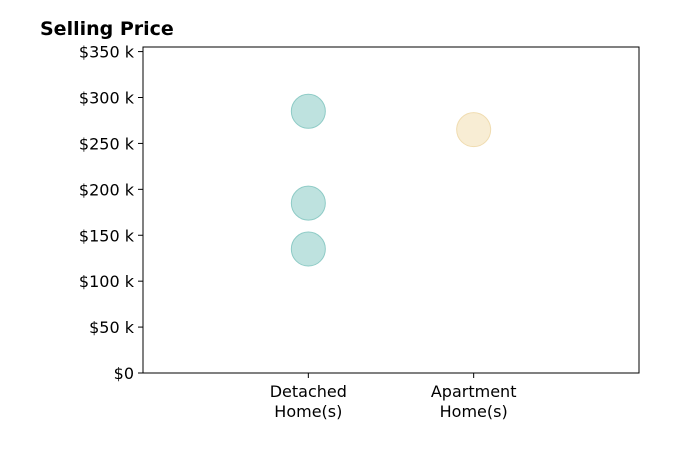  What do you see at coordinates (107, 143) in the screenshot?
I see `y-tick-label: $250 k` at bounding box center [107, 143].